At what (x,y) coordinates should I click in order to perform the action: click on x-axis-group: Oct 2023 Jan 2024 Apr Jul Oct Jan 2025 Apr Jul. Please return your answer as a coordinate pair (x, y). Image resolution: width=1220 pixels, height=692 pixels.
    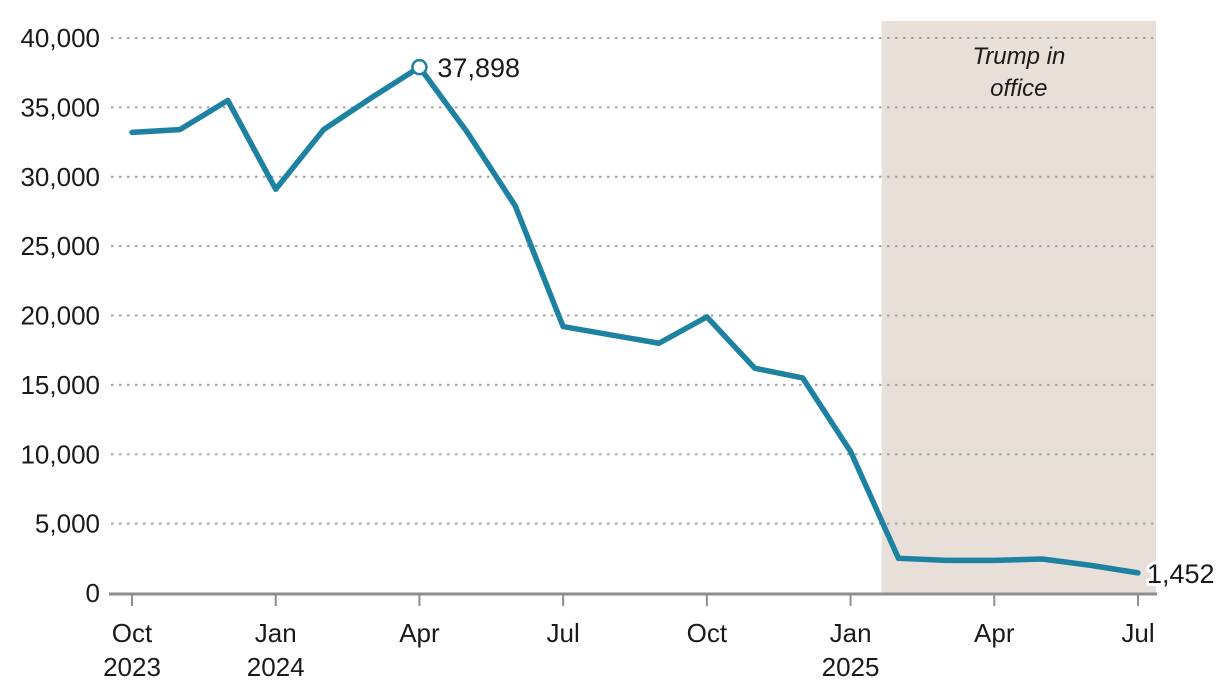
    Looking at the image, I should click on (630, 637).